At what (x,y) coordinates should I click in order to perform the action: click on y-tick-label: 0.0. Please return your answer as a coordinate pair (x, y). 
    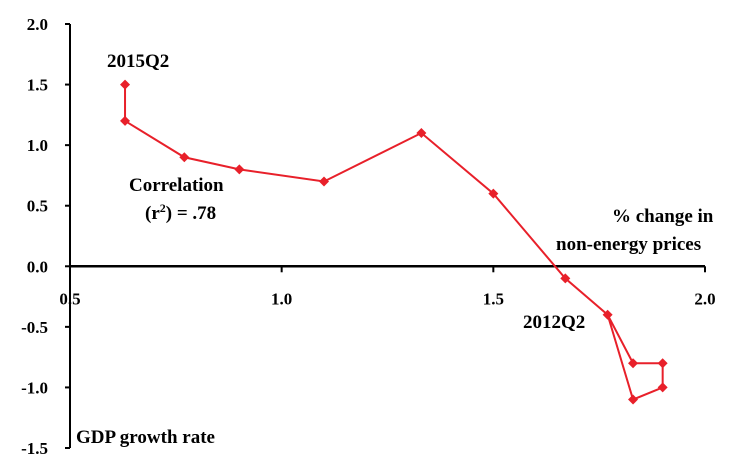
    Looking at the image, I should click on (37, 266).